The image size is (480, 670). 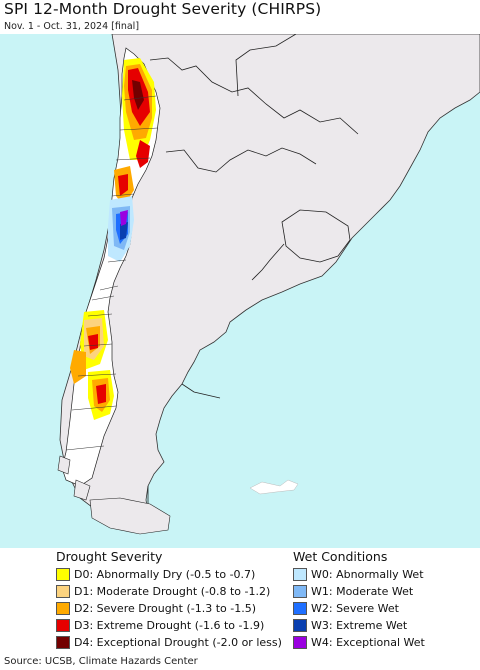 I want to click on legend-label: D2: Severe Drought (-1.3 to -1.5), so click(x=165, y=608).